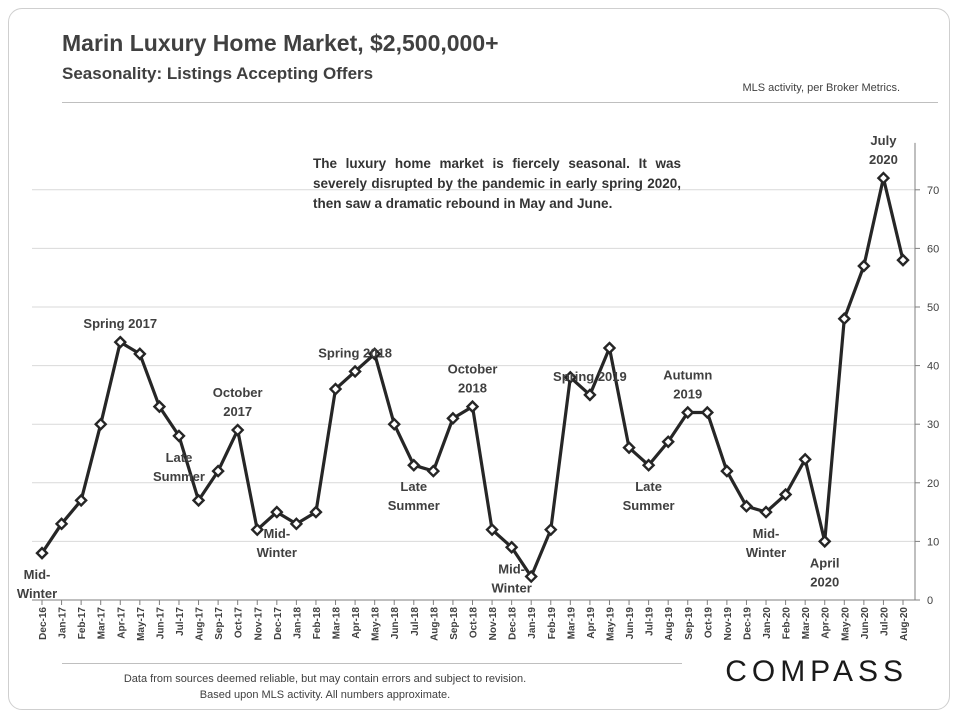 The width and height of the screenshot is (960, 720). What do you see at coordinates (669, 624) in the screenshot?
I see `x-tick-label: Aug-19` at bounding box center [669, 624].